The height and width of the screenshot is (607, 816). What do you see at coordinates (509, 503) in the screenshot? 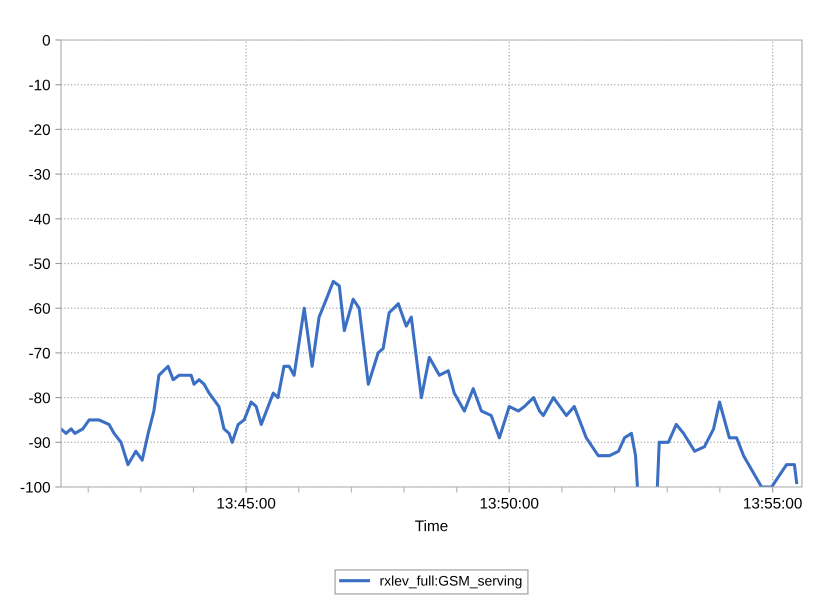
I see `x-tick-label: 13:50:00` at bounding box center [509, 503].